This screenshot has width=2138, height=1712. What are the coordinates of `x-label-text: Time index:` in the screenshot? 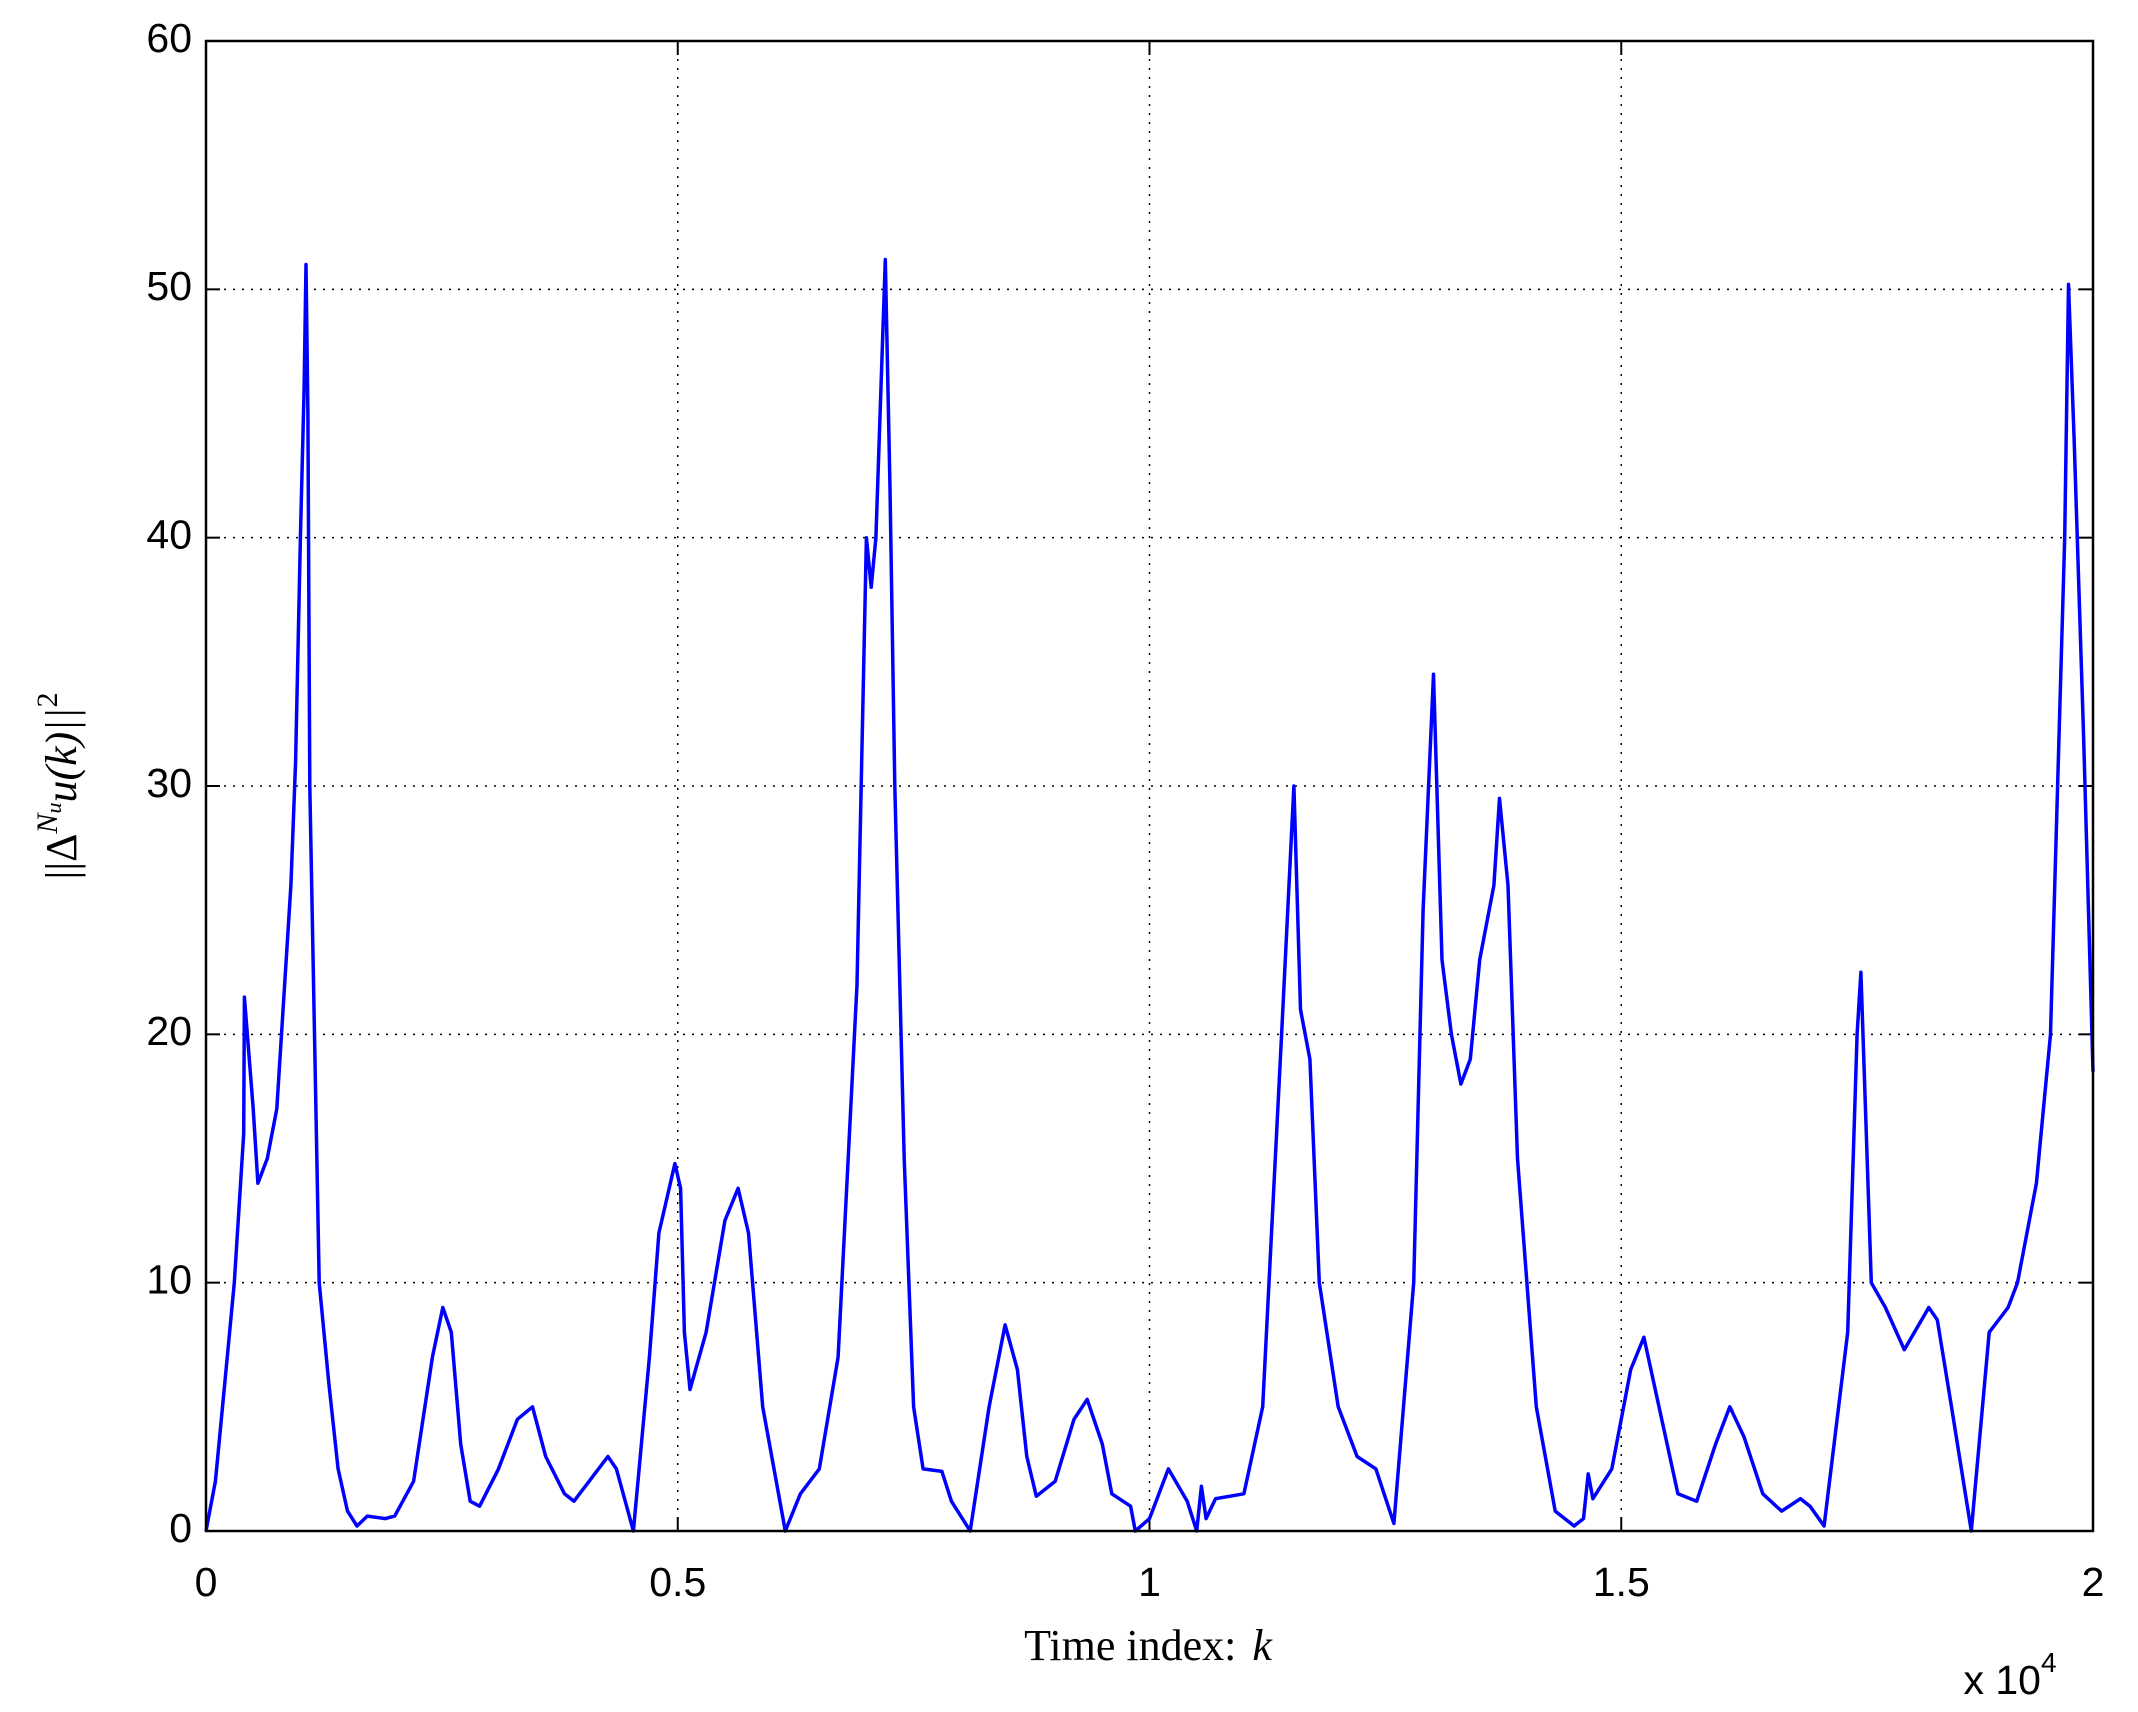 It's located at (1130, 1645).